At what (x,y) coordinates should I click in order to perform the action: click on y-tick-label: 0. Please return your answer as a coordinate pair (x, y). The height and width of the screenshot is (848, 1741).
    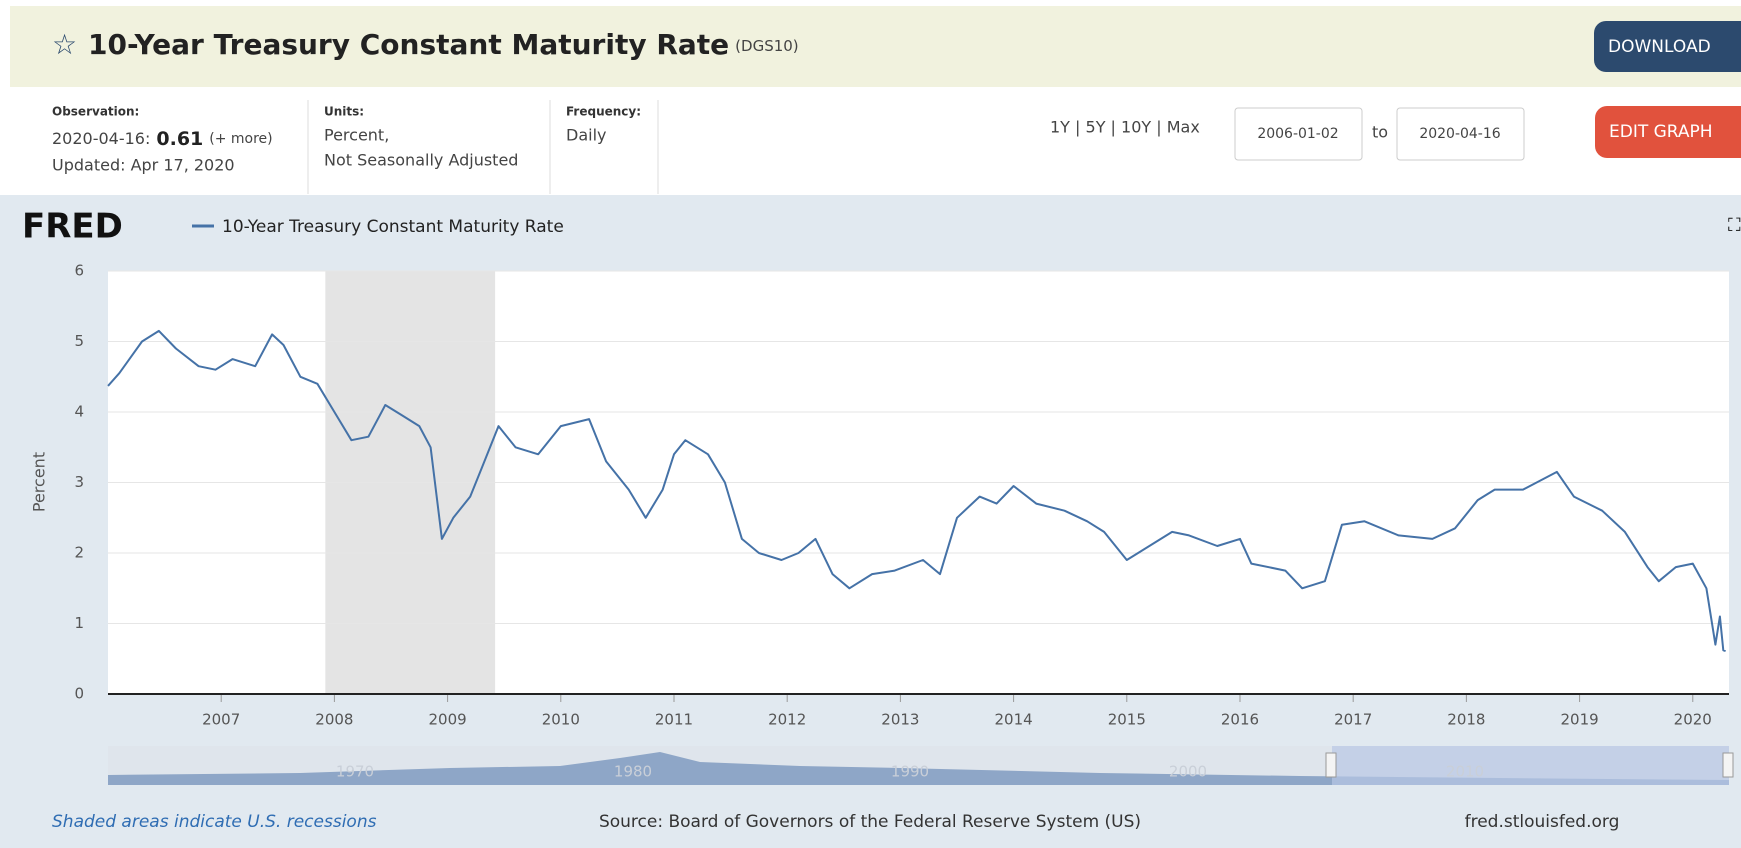
    Looking at the image, I should click on (79, 694).